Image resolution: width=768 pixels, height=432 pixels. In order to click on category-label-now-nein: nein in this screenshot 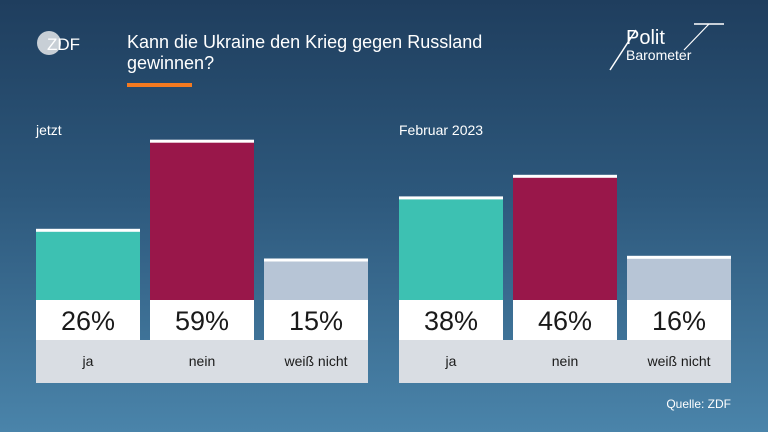, I will do `click(202, 361)`.